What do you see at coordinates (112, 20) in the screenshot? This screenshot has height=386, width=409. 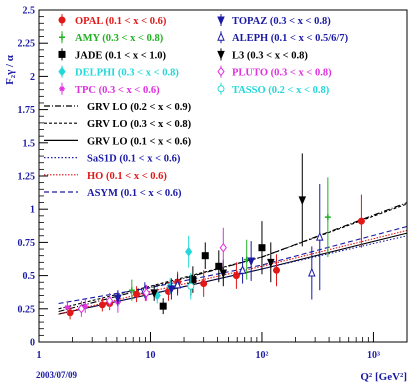 I see `legend-entry: OPAL (0.1 < x < 0.6)` at bounding box center [112, 20].